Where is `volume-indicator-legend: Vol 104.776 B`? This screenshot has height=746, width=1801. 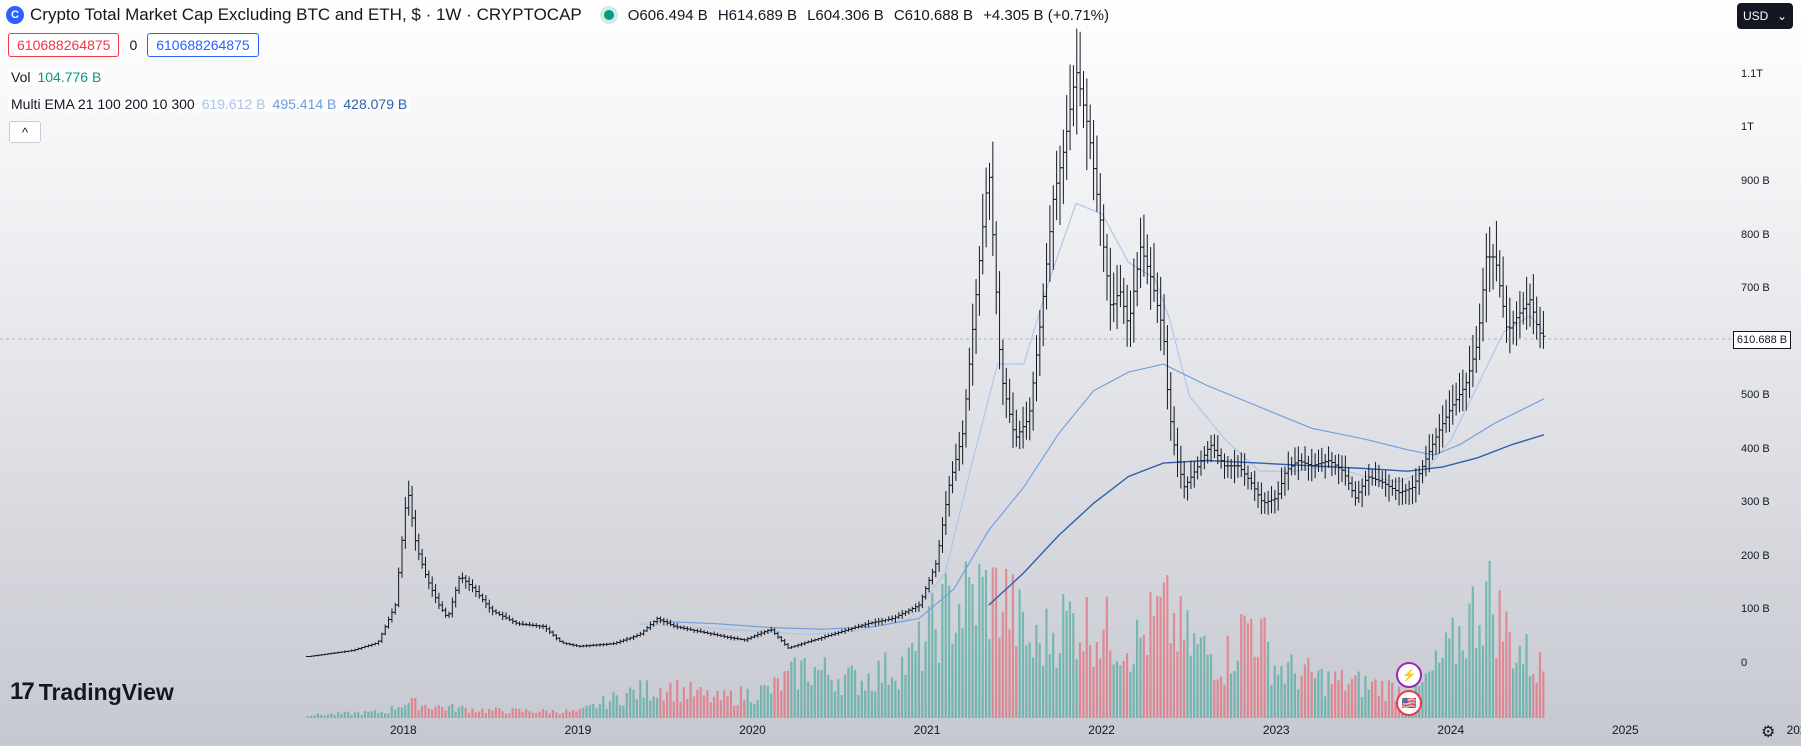
volume-indicator-legend: Vol 104.776 B is located at coordinates (56, 77).